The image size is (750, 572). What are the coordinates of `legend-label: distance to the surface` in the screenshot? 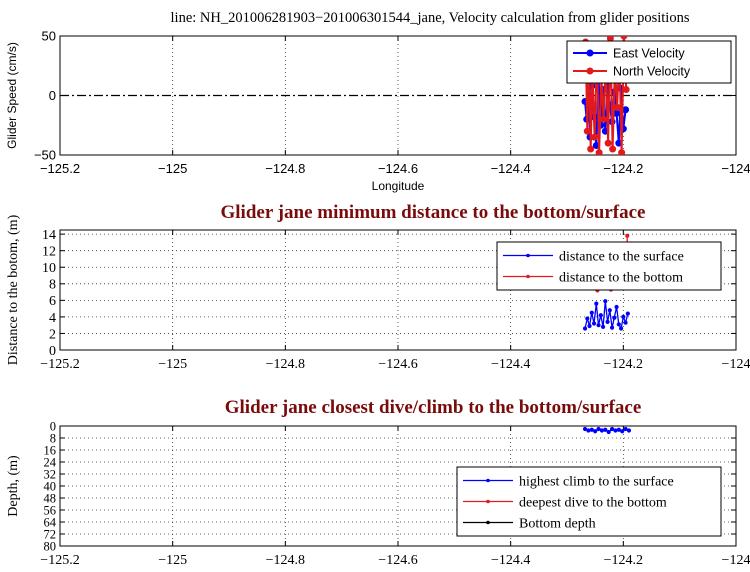 It's located at (621, 256).